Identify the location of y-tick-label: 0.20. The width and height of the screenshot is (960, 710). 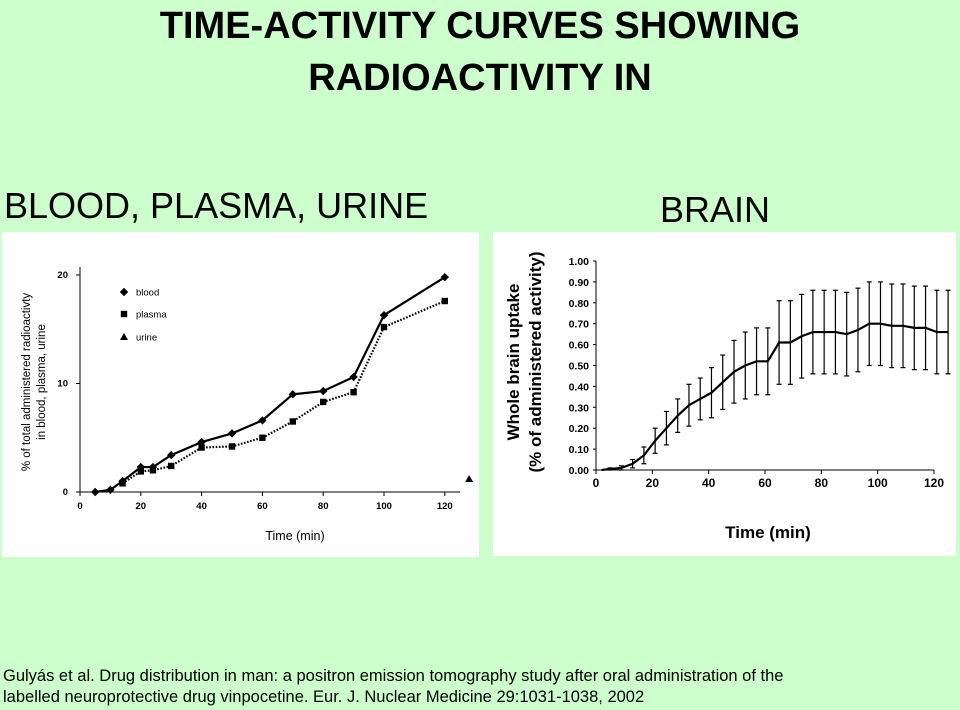
(579, 429).